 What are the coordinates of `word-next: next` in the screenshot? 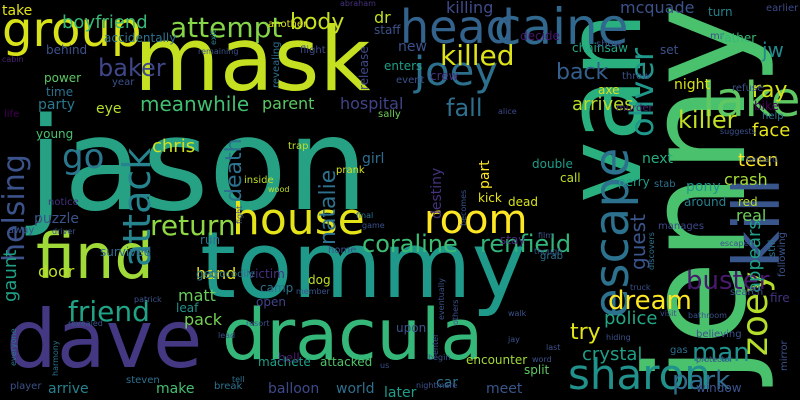 It's located at (658, 159).